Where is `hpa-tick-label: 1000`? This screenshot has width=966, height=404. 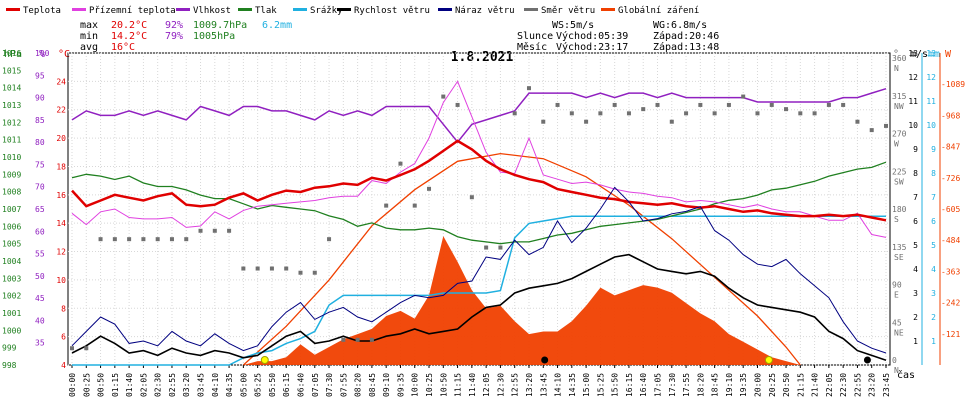
hpa-tick-label: 1000 is located at coordinates (11, 330).